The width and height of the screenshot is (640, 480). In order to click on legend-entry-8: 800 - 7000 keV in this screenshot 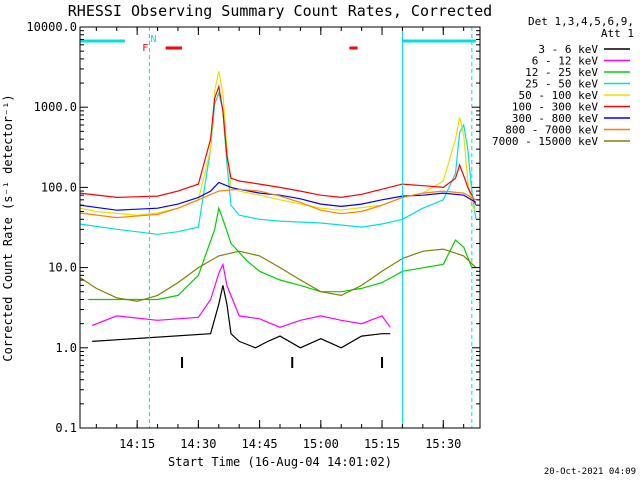, I will do `click(551, 130)`.